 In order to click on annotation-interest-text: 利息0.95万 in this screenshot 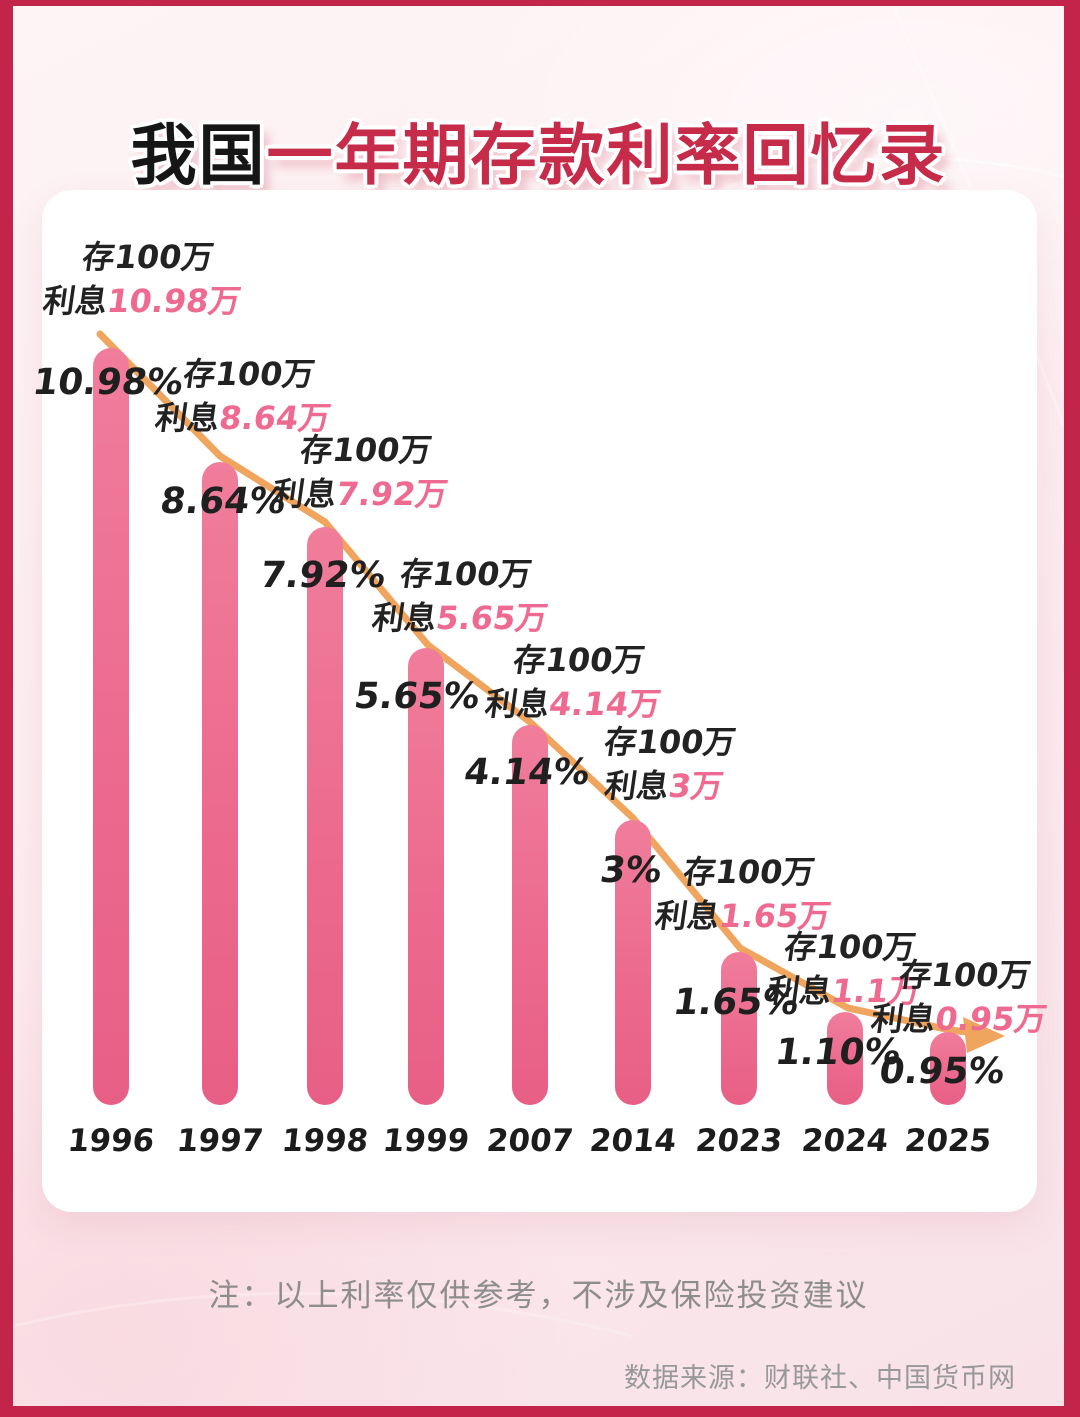, I will do `click(959, 1019)`.